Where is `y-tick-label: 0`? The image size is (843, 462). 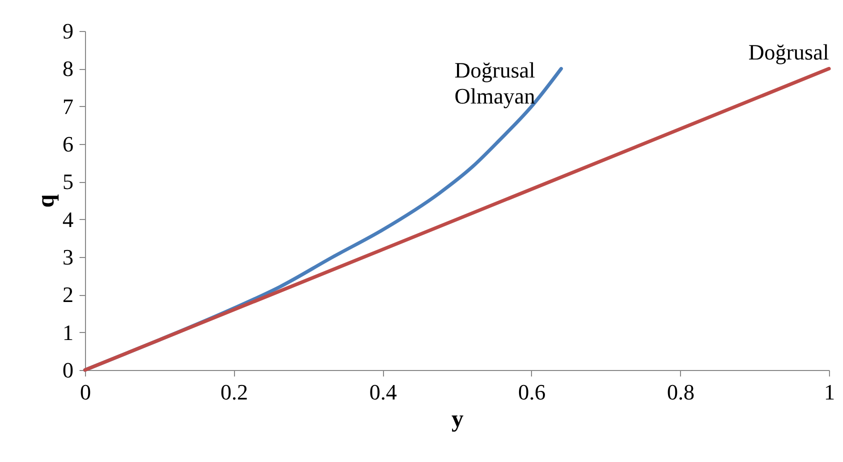
y-tick-label: 0 is located at coordinates (68, 370).